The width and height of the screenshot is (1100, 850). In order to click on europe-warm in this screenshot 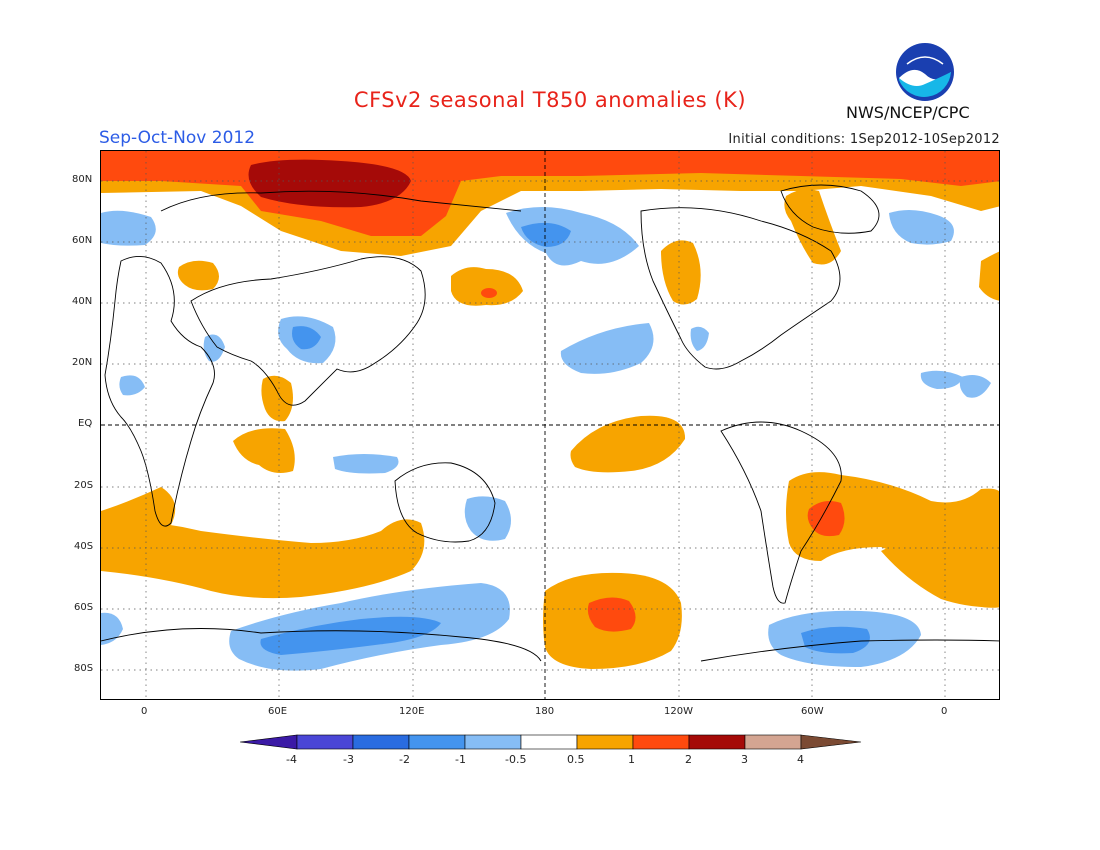, I will do `click(198, 275)`.